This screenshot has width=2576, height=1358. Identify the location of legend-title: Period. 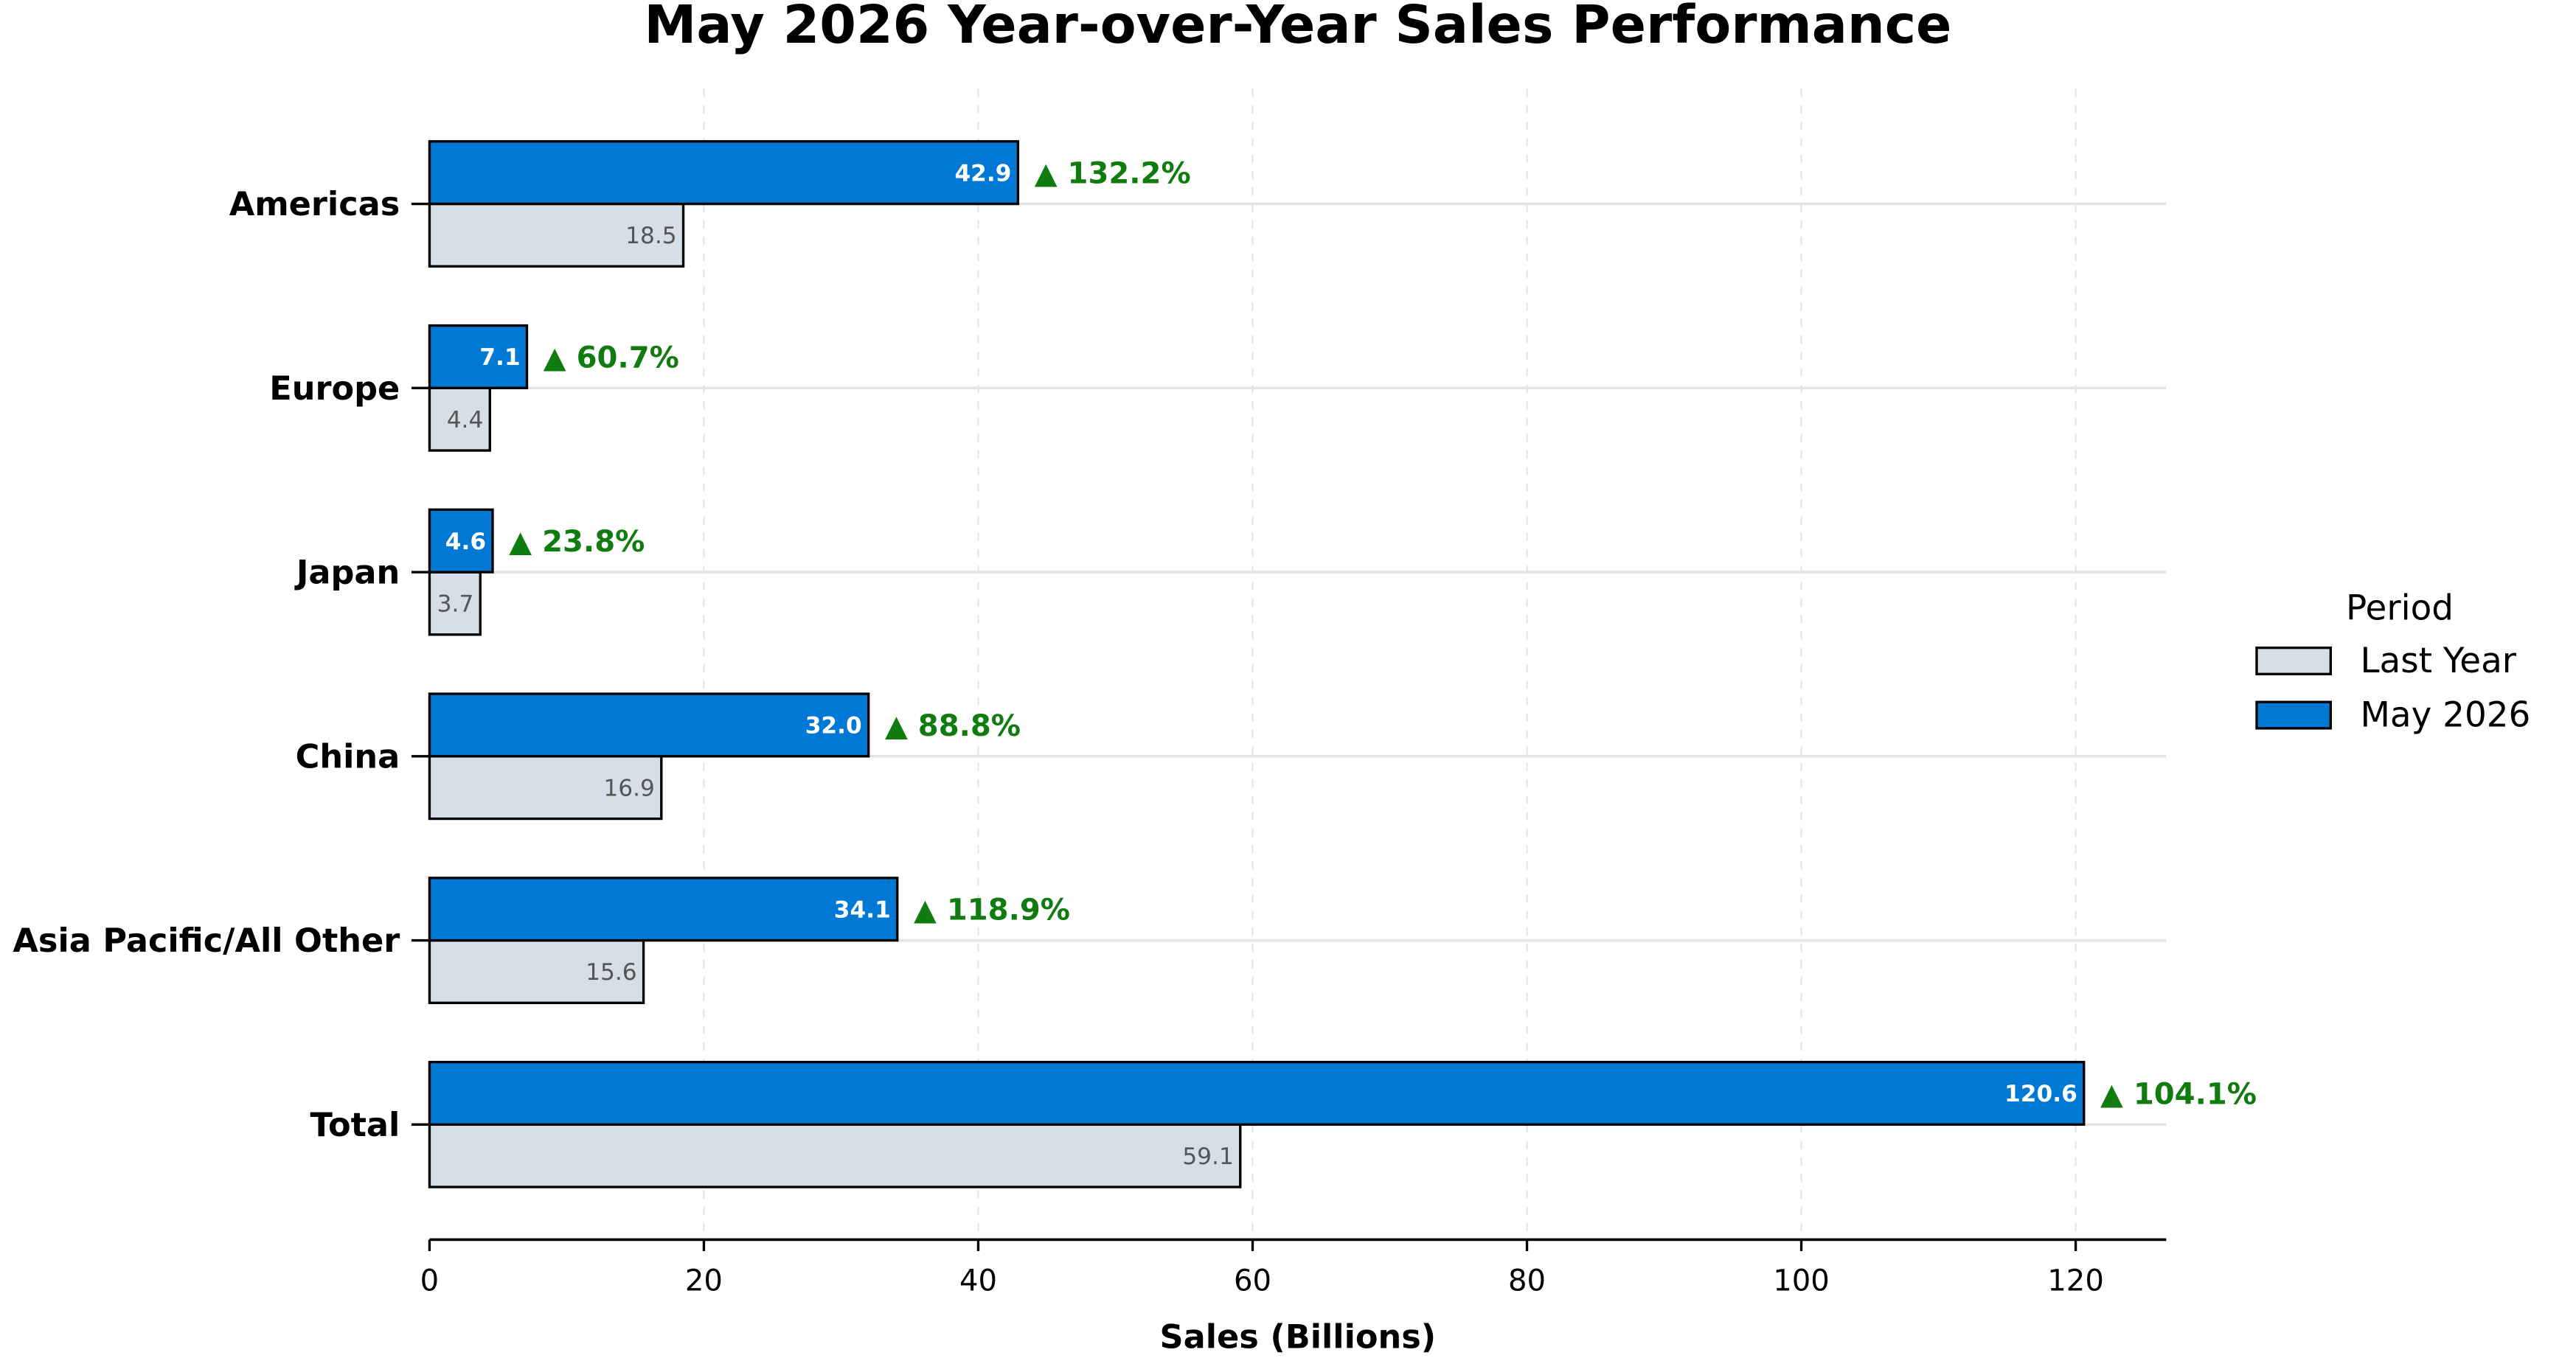
(2400, 609).